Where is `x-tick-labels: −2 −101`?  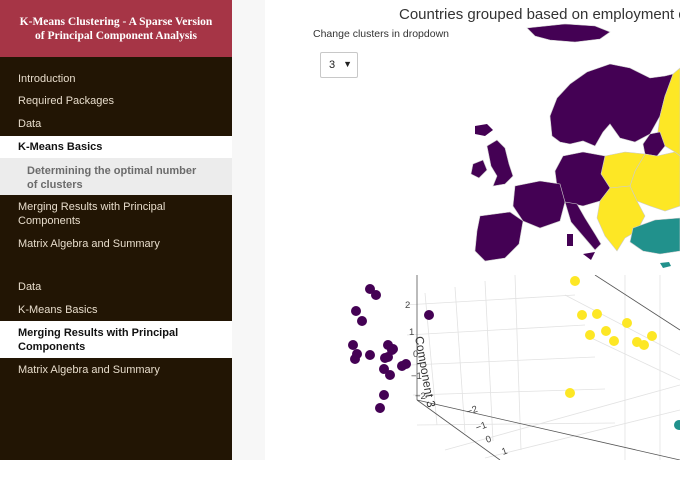 x-tick-labels: −2 −101 is located at coordinates (487, 431).